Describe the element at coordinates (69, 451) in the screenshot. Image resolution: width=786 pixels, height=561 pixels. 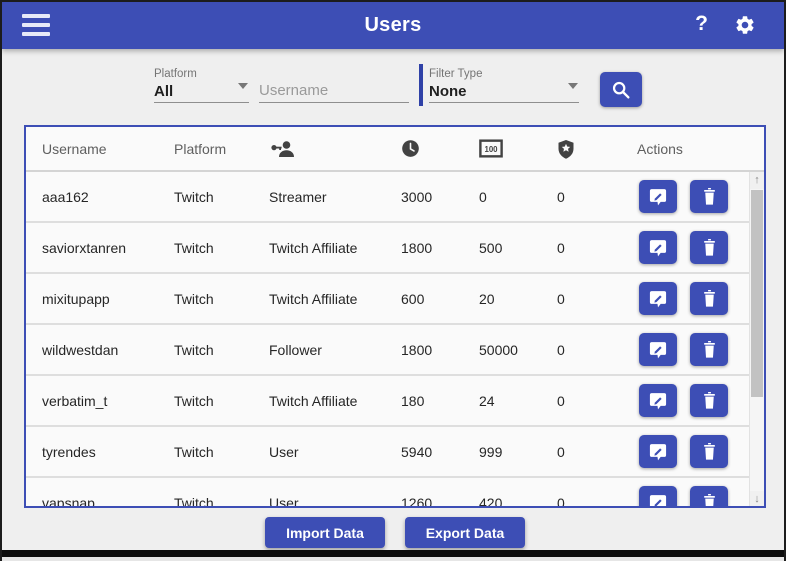
I see `row-username: tyrendes` at that location.